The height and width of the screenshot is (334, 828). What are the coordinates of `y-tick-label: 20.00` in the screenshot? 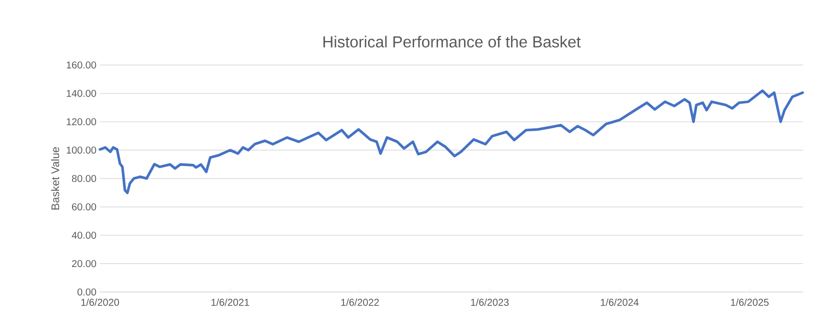 It's located at (84, 264).